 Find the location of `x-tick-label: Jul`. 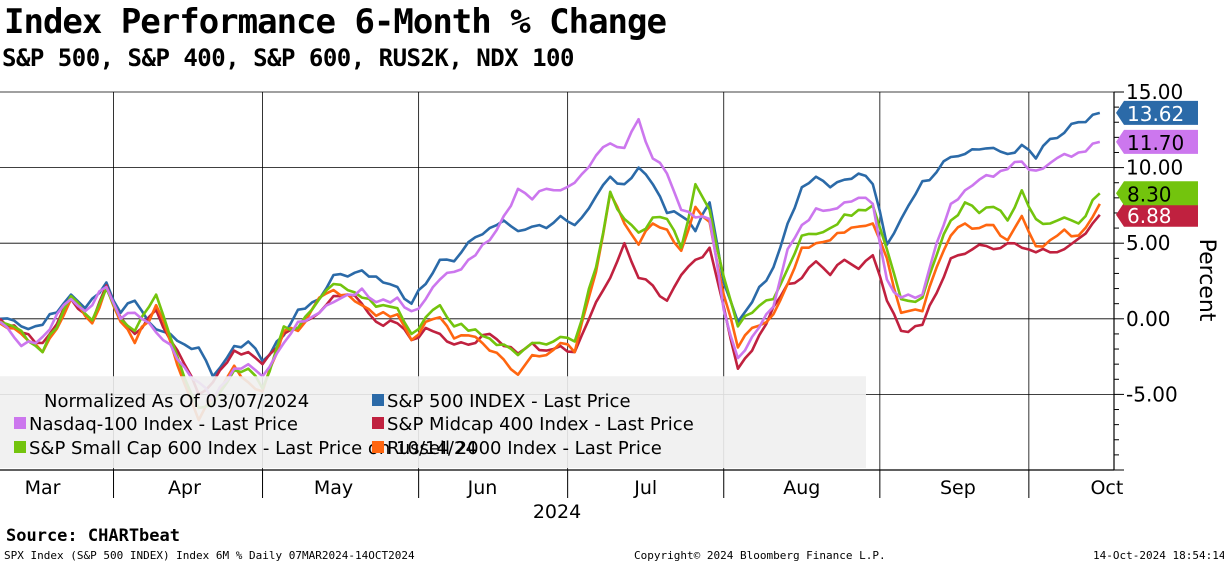

x-tick-label: Jul is located at coordinates (645, 488).